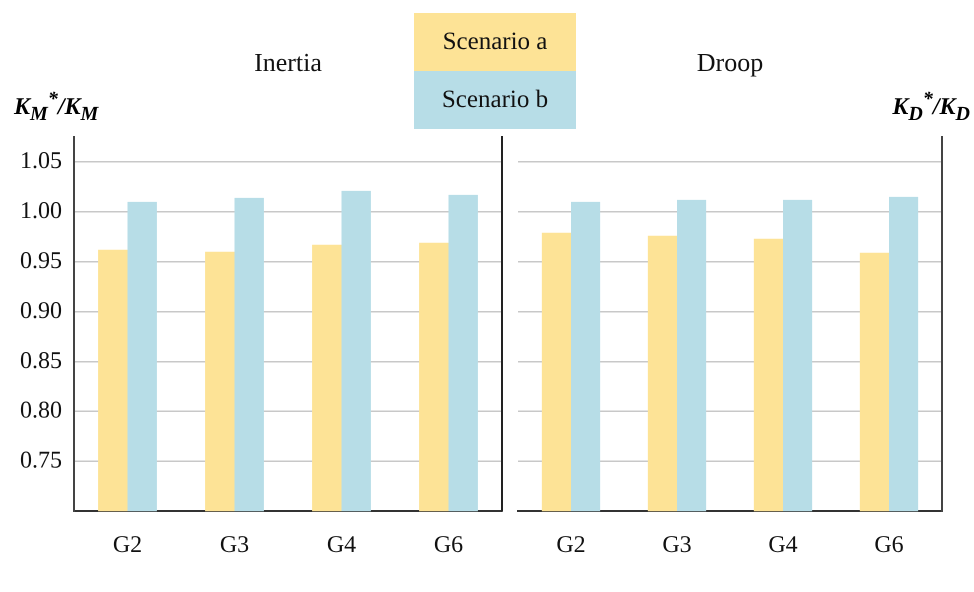 The image size is (974, 592). Describe the element at coordinates (730, 63) in the screenshot. I see `chart-title: Droop` at that location.